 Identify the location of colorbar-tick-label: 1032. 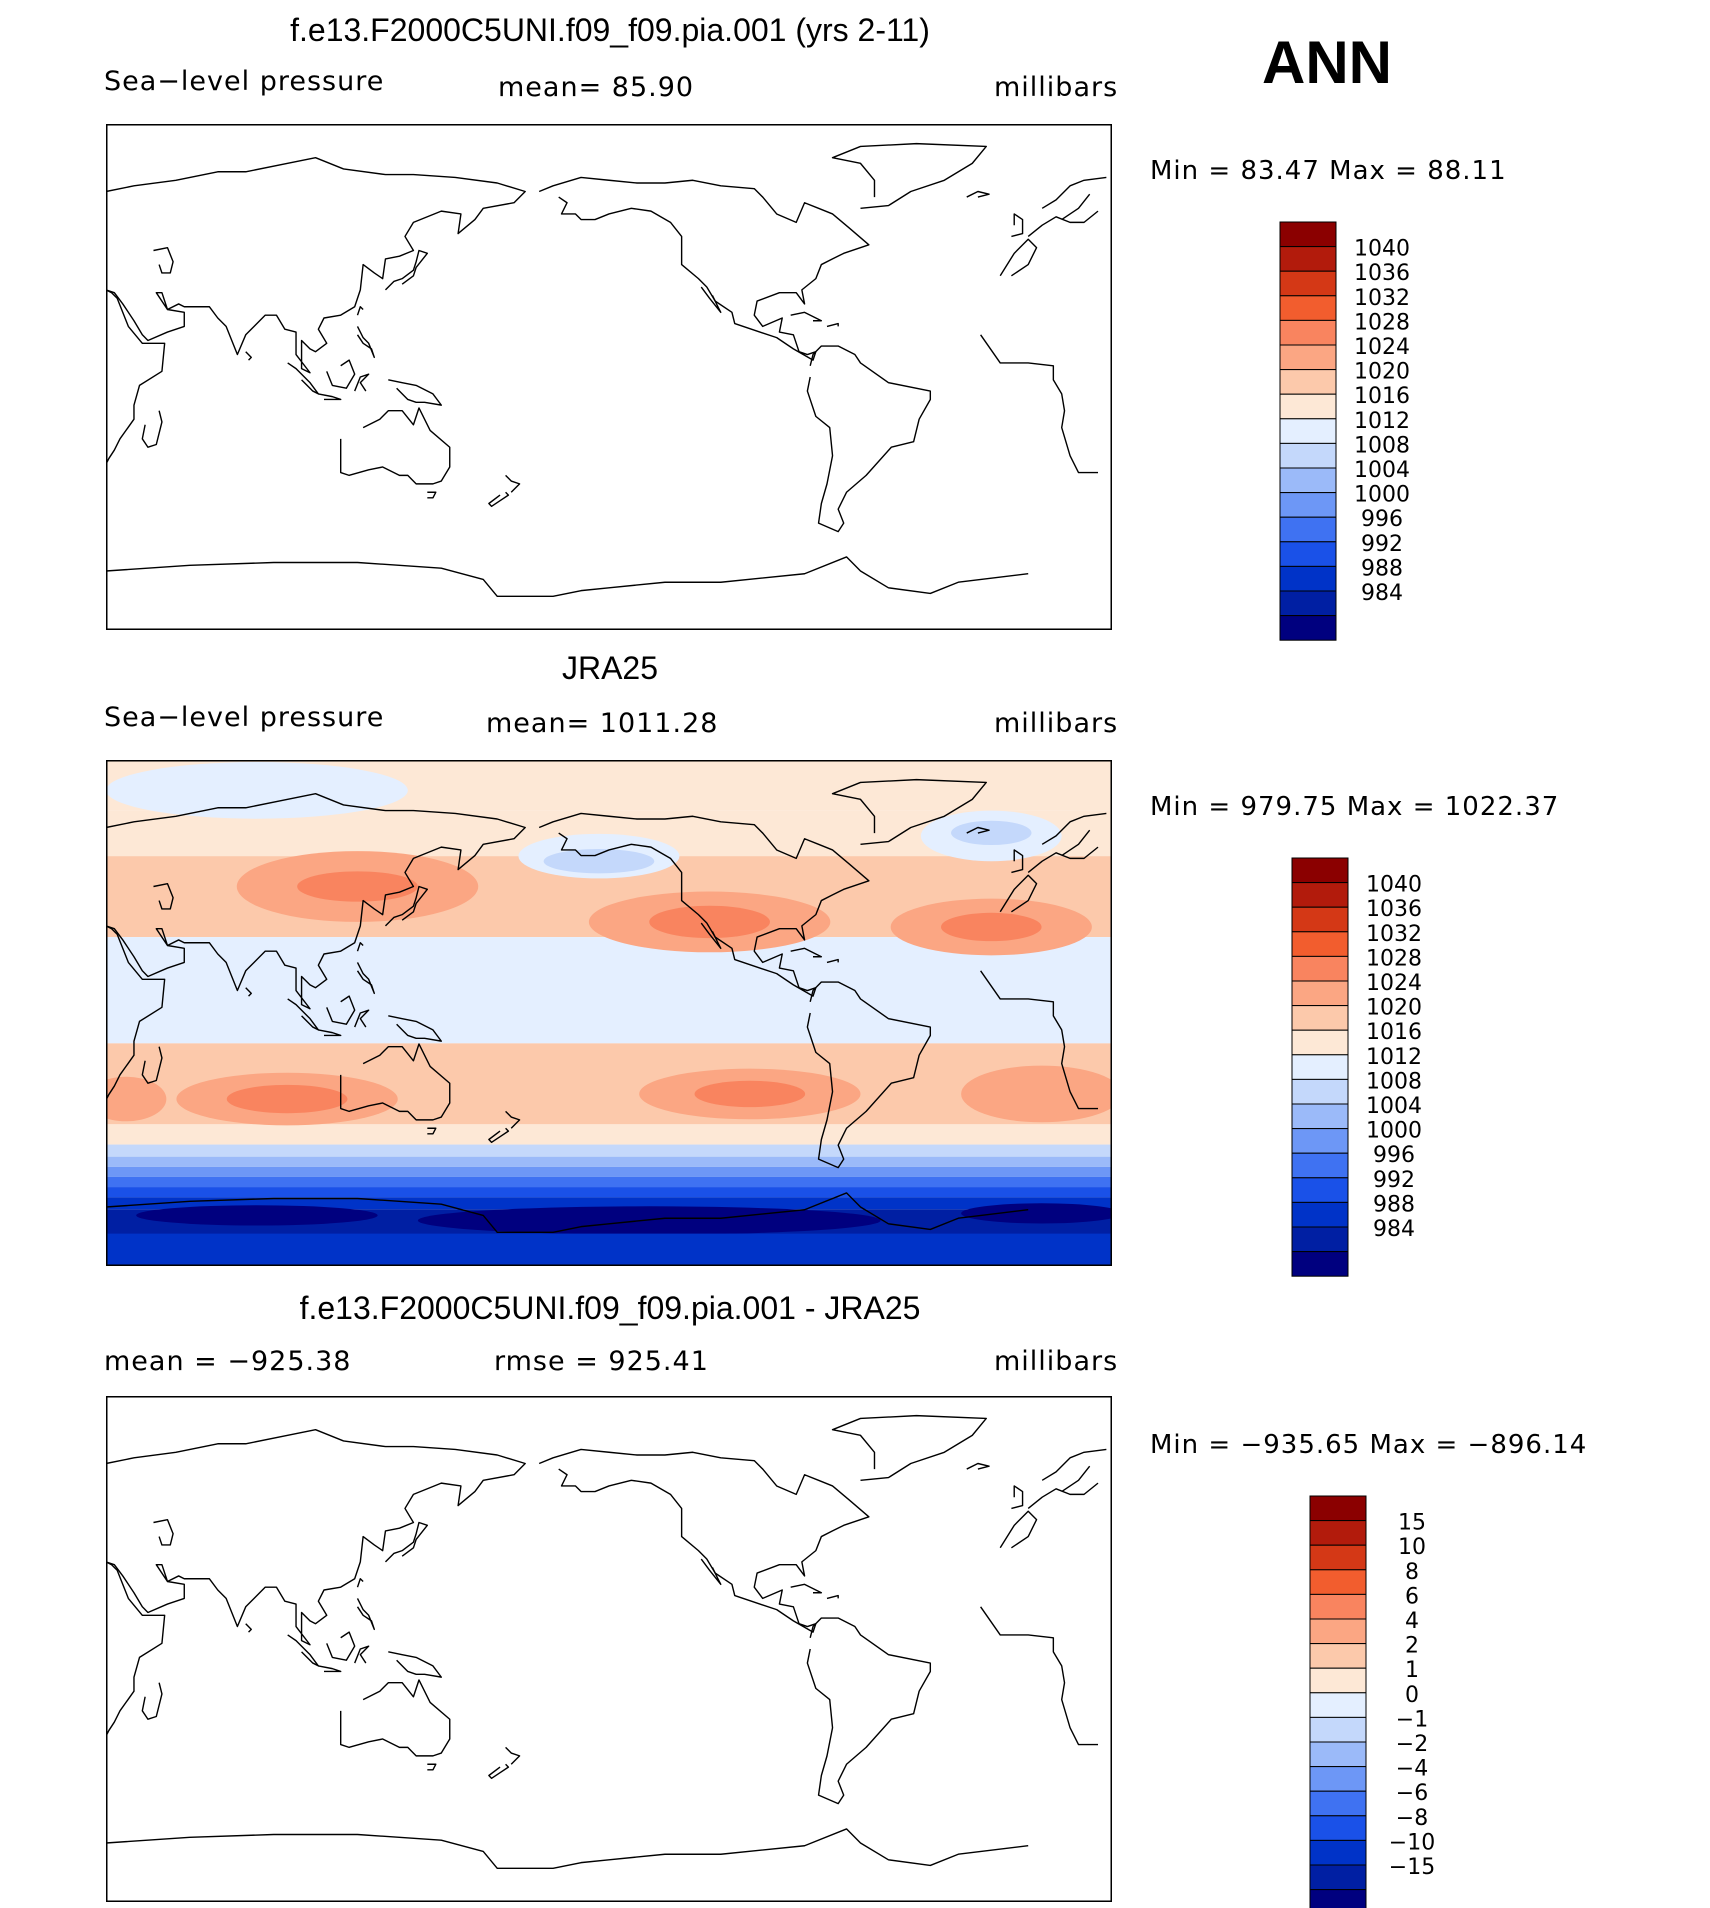
(1382, 298).